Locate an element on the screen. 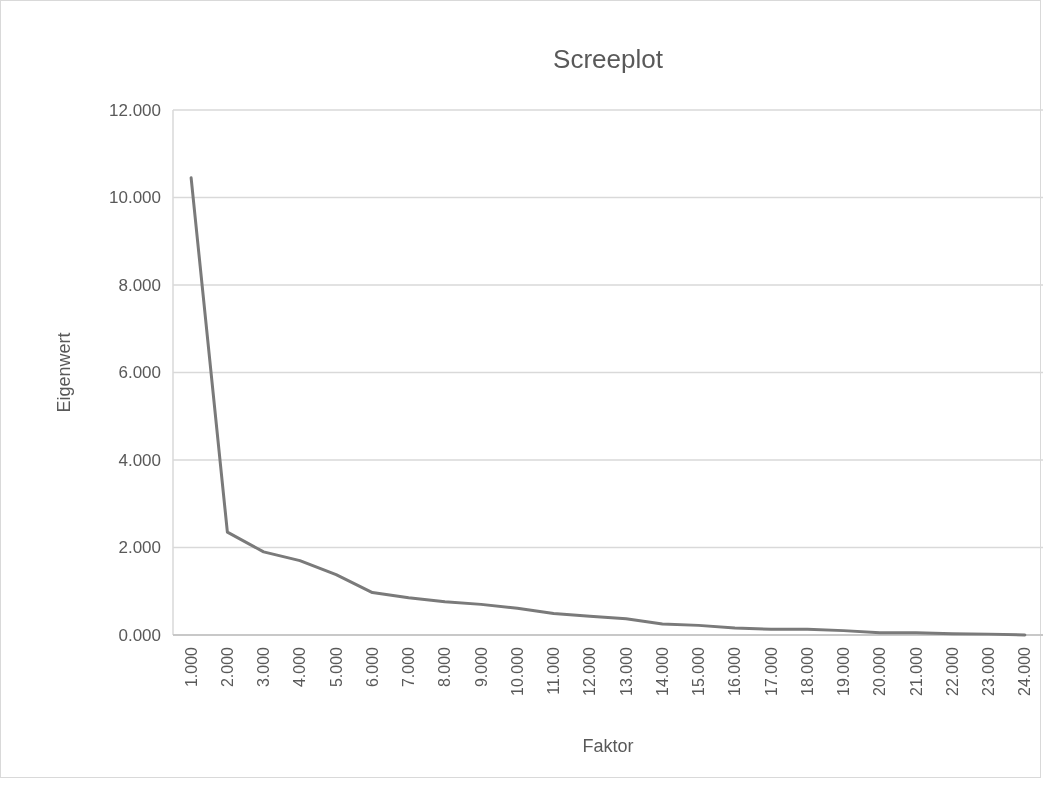  x-tick-label: 10.000 is located at coordinates (517, 671).